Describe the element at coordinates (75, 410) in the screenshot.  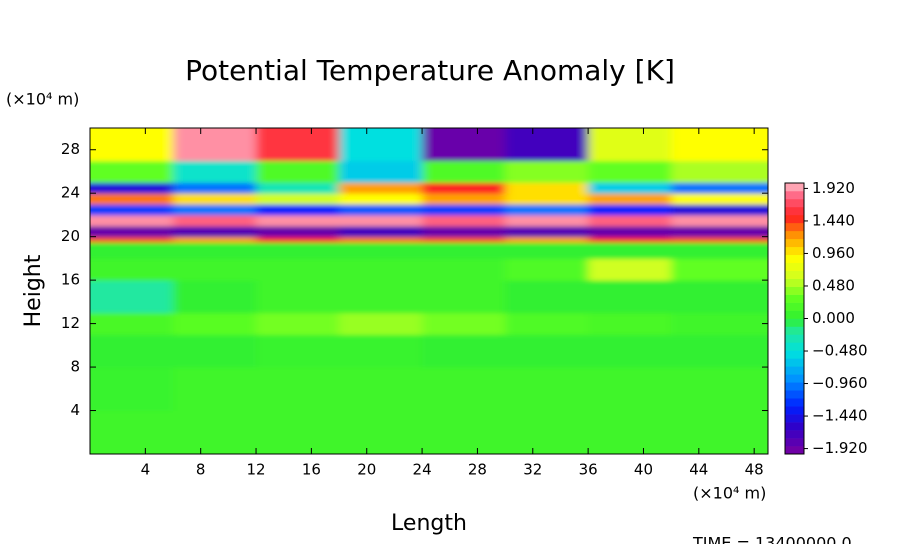
I see `y-tick-label: 4` at that location.